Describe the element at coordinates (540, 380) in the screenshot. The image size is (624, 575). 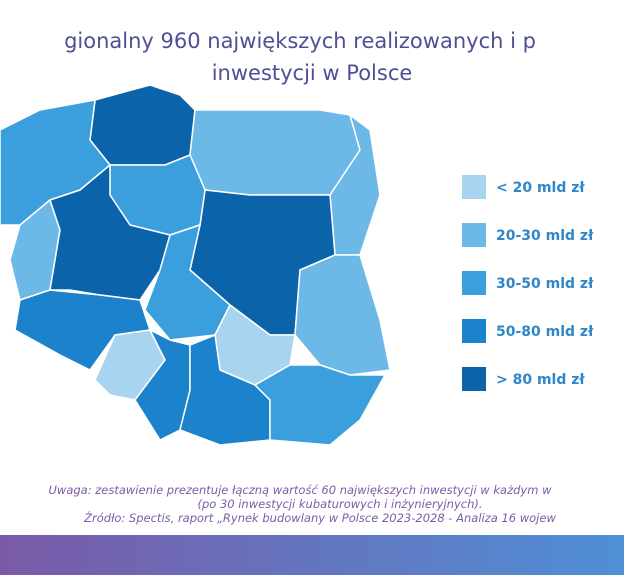
I see `legend-label: > 80 mld zł` at that location.